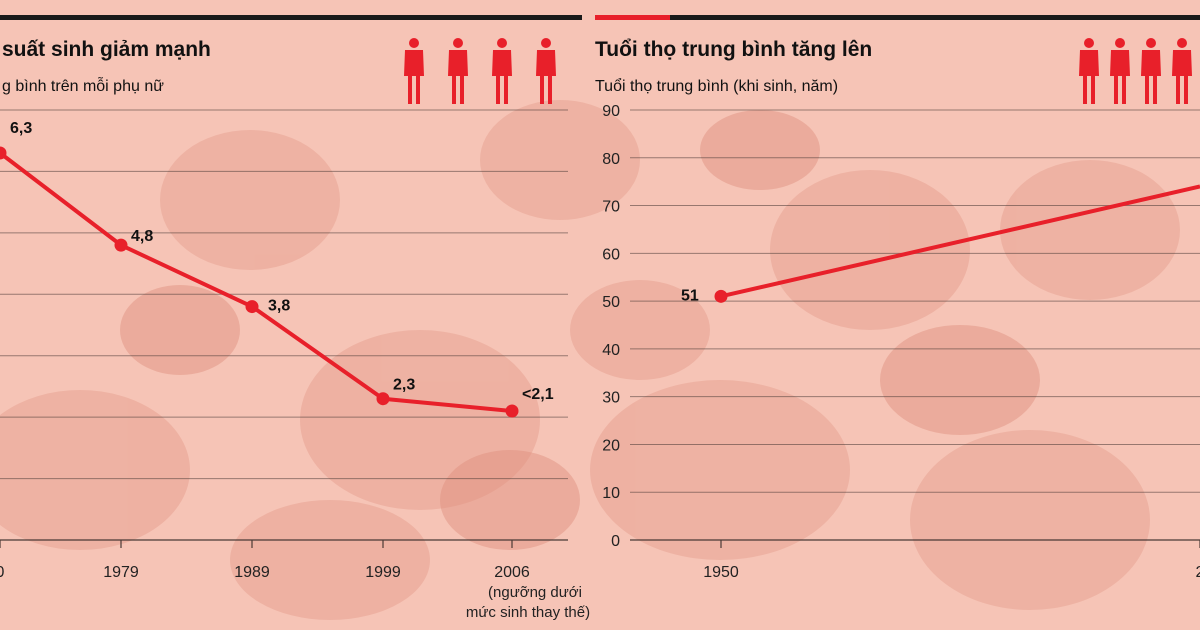  I want to click on left-x-tick-label: 1989, so click(252, 572).